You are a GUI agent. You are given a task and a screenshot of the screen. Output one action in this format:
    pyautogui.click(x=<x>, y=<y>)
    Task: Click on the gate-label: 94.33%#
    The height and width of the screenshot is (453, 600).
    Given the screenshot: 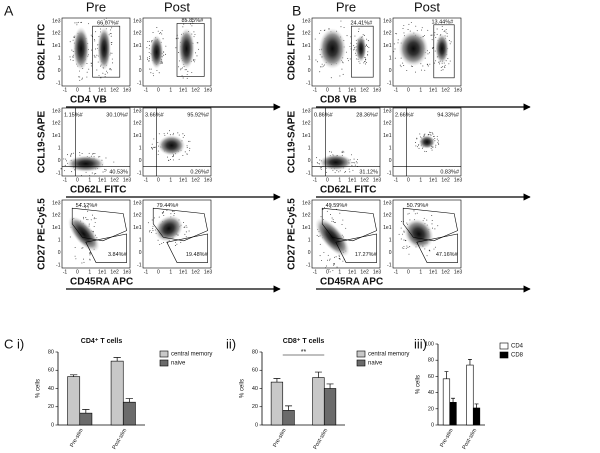 What is the action you would take?
    pyautogui.click(x=448, y=115)
    